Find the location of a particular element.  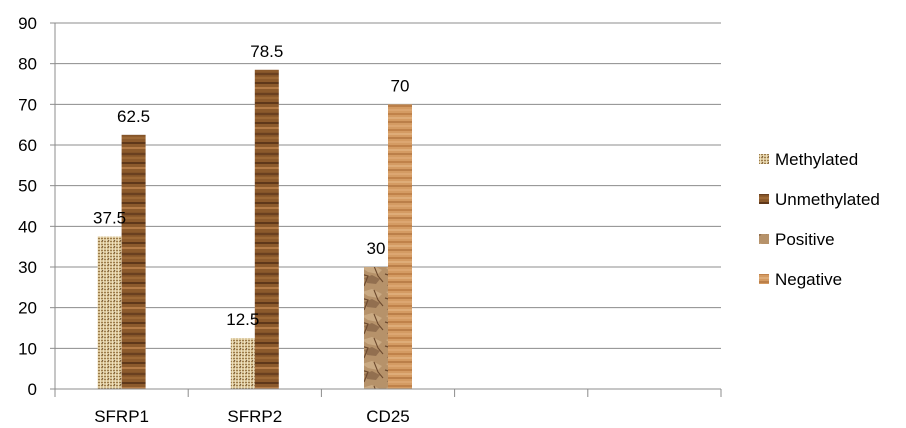

y-tick-label-0: 0 is located at coordinates (32, 389).